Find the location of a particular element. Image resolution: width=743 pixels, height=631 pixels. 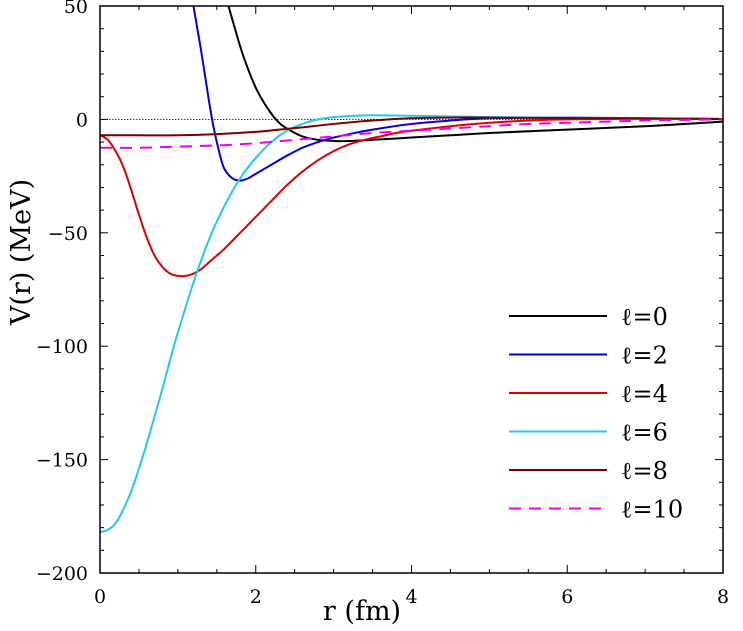

legend-label: ℓ=8 is located at coordinates (644, 471).